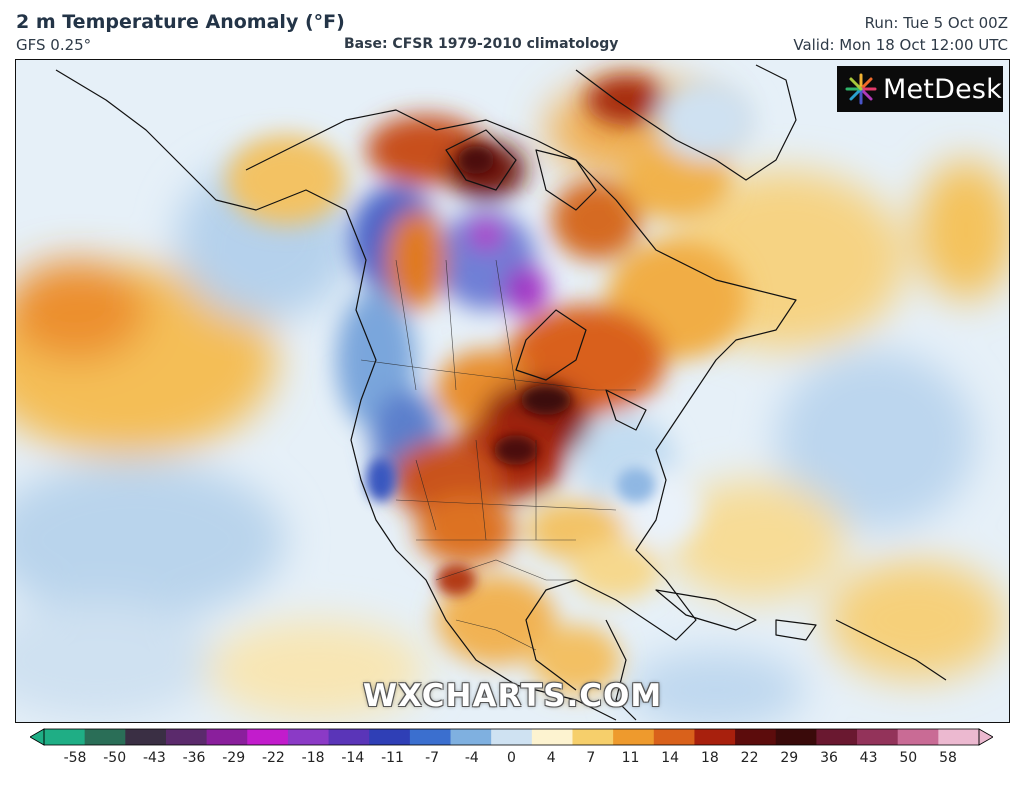 This screenshot has width=1024, height=786. Describe the element at coordinates (37, 737) in the screenshot. I see `colorbar-min-arrow` at that location.